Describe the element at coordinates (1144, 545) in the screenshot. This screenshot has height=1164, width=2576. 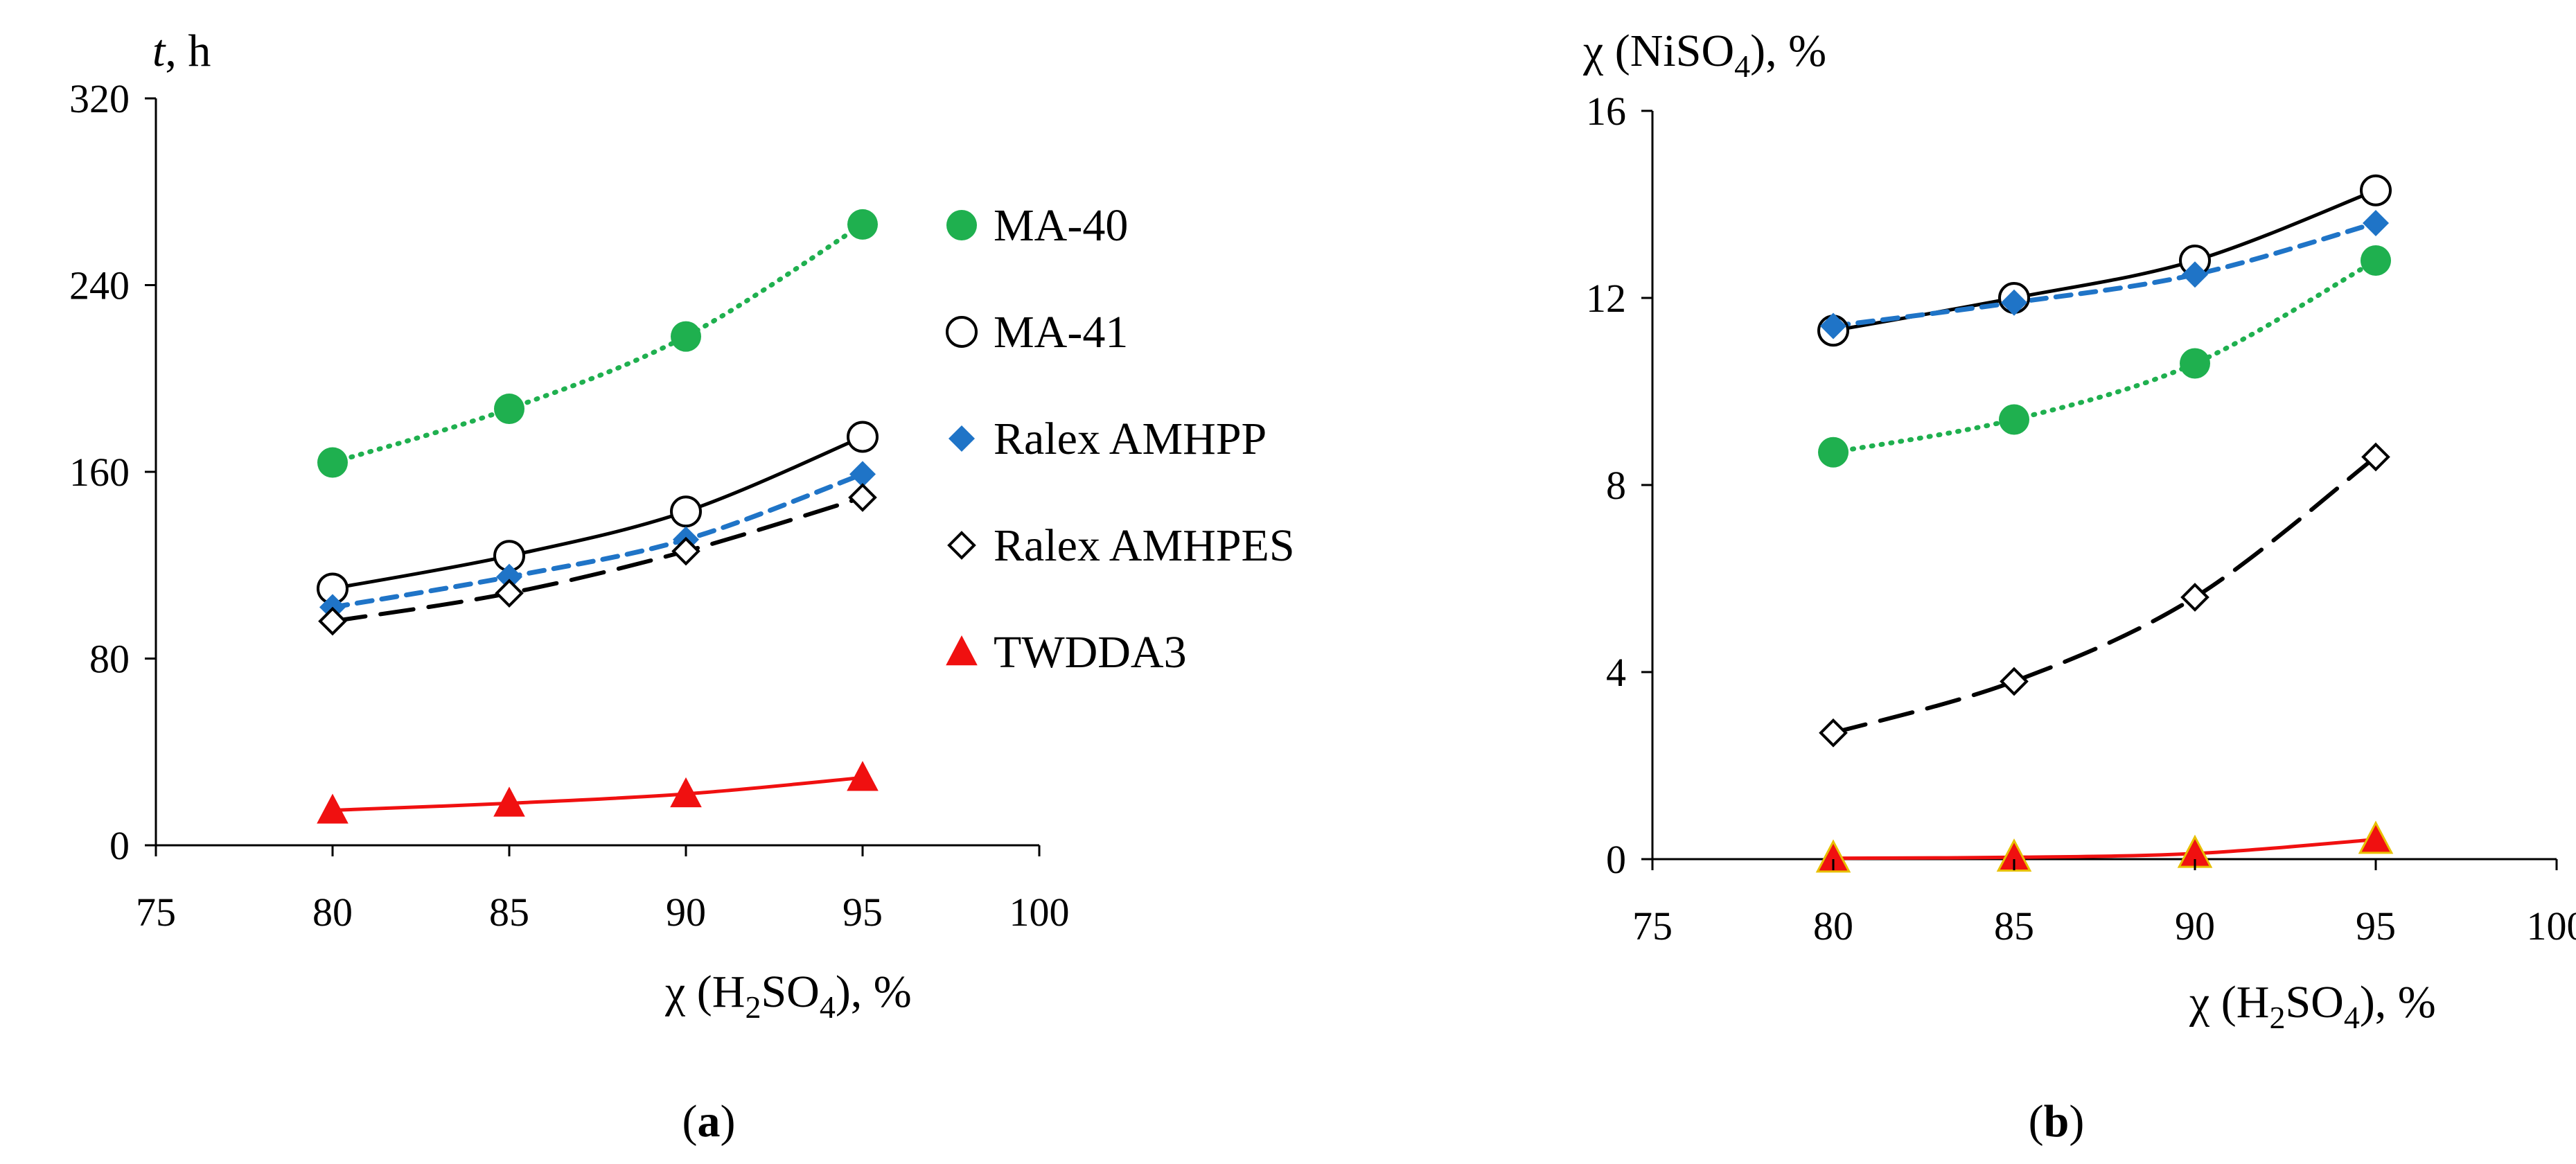
I see `legend-label-ralex-amhpes: Ralex AMHPES` at that location.